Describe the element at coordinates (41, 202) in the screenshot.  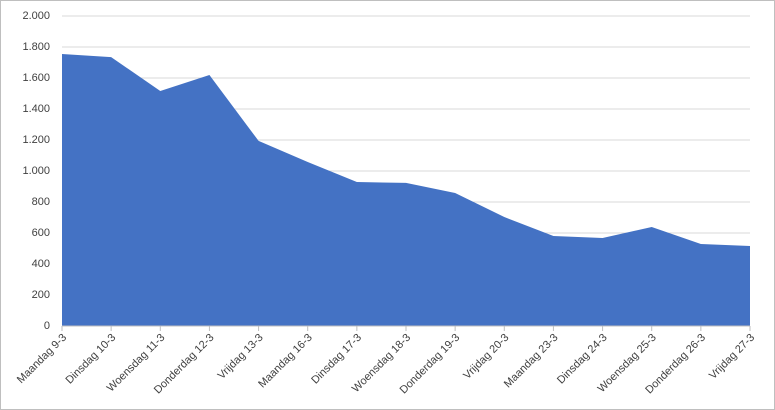
I see `y-tick-label: 800` at that location.